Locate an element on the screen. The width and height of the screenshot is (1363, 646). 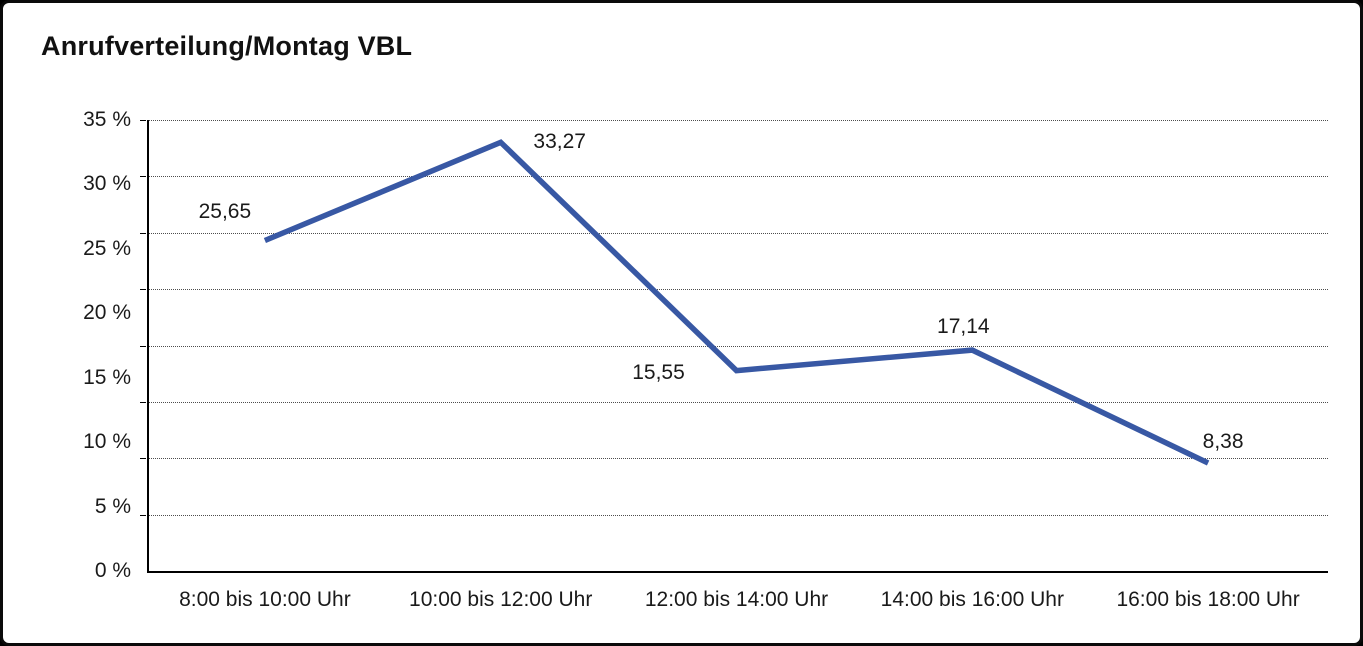
data-label: 8,38 is located at coordinates (1223, 442).